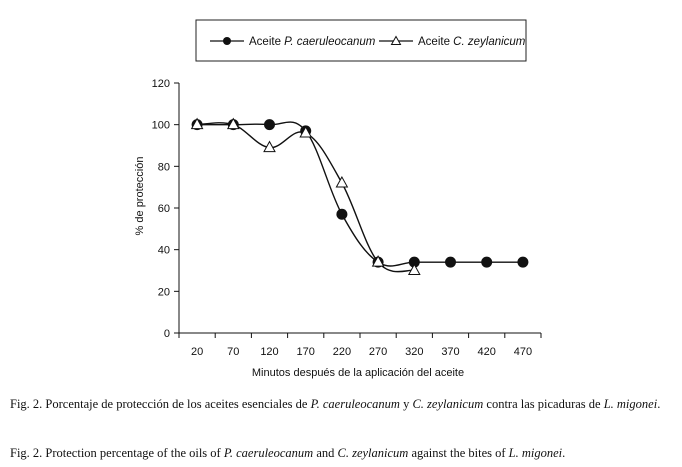 Image resolution: width=682 pixels, height=467 pixels. Describe the element at coordinates (396, 40) in the screenshot. I see `legend-marker-c-zeylanicum` at that location.